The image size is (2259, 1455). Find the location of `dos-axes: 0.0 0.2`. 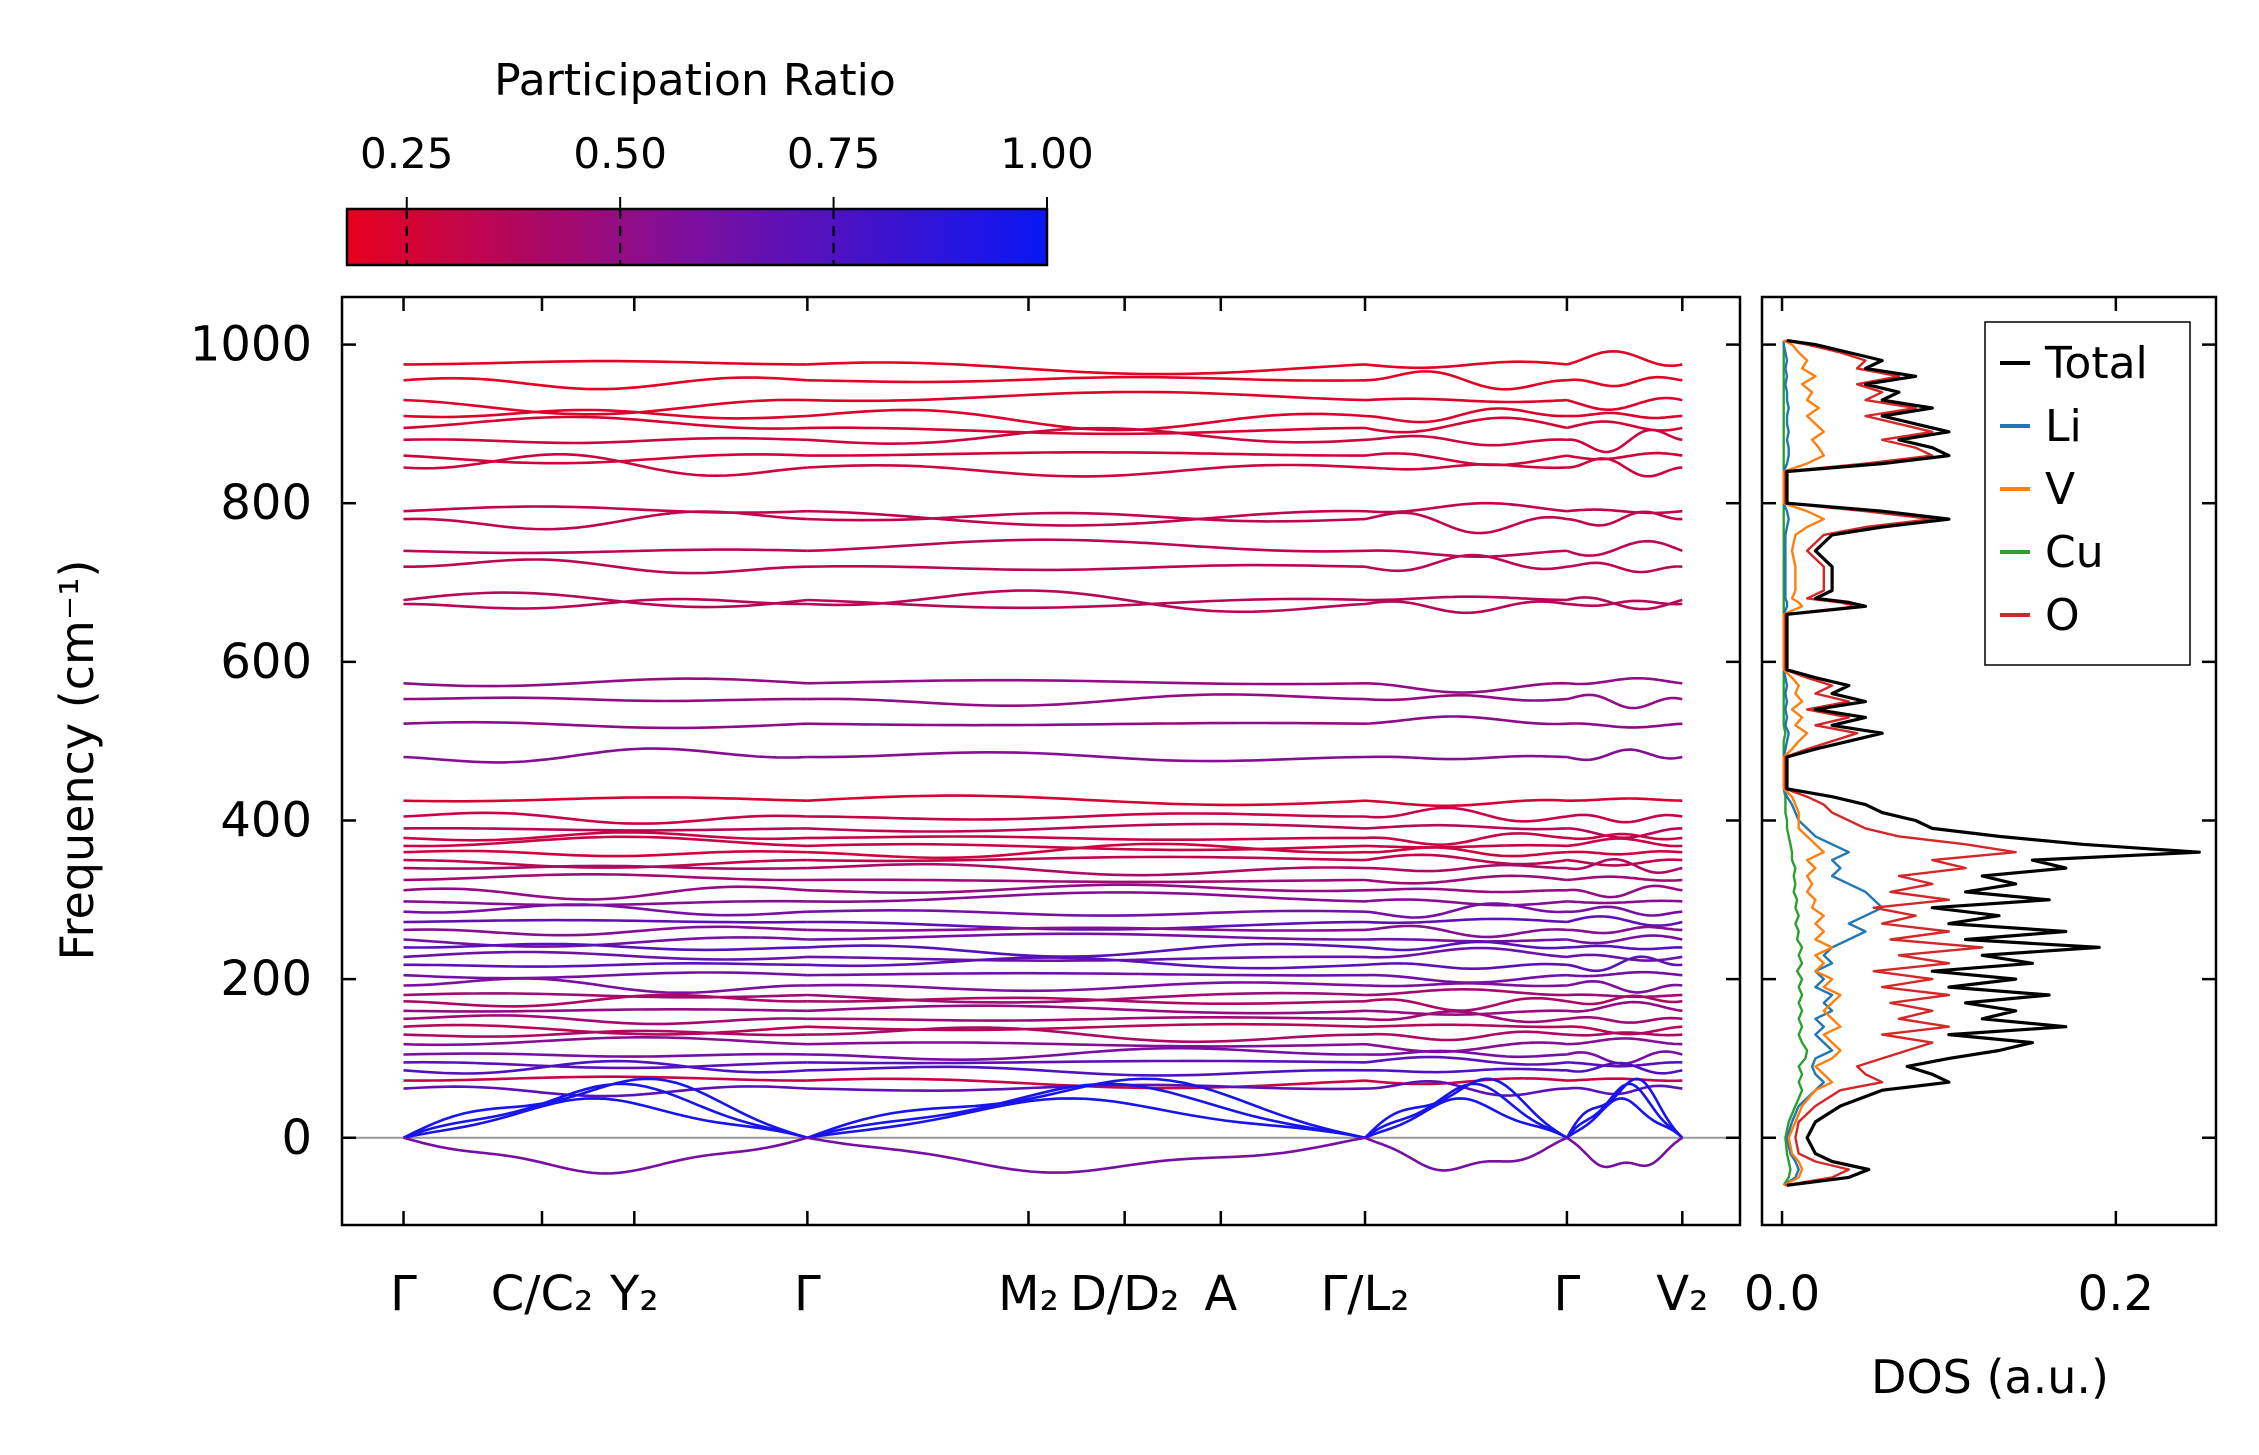

dos-axes: 0.0 0.2 is located at coordinates (1980, 809).